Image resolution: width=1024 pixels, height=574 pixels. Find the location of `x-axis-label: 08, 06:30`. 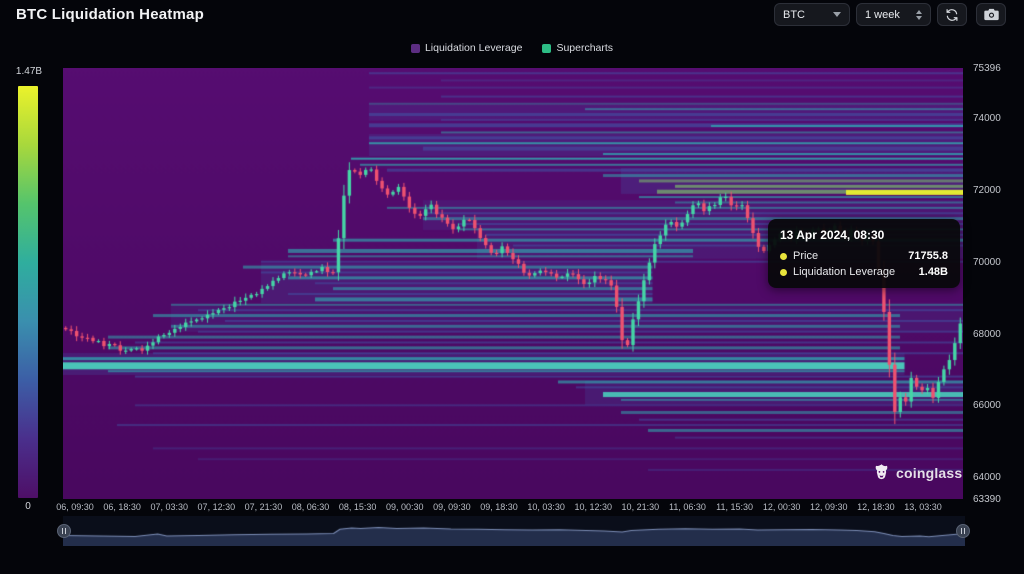

x-axis-label: 08, 06:30 is located at coordinates (310, 507).